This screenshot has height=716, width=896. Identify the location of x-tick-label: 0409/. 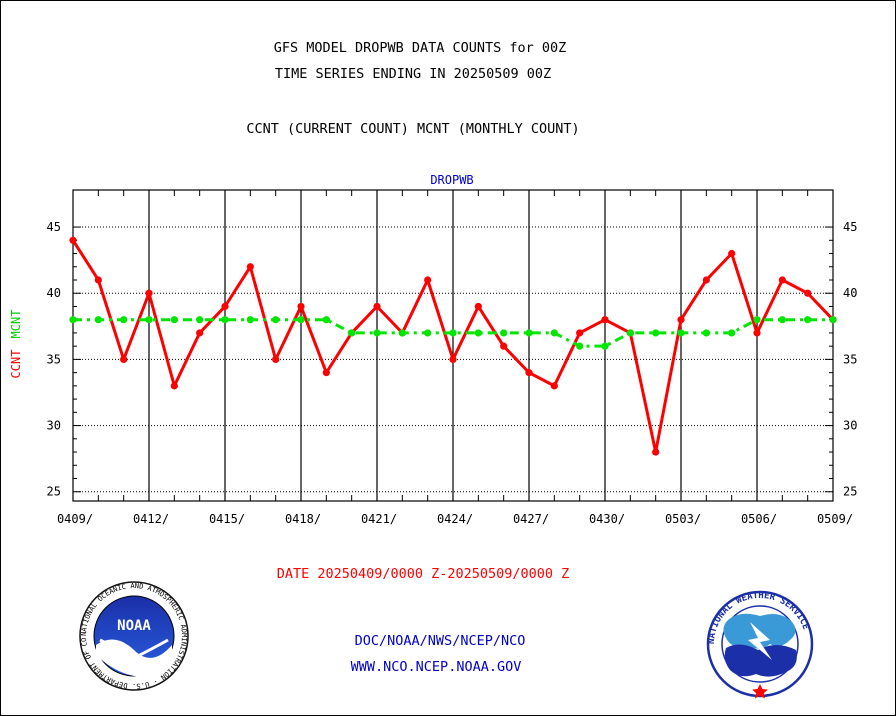
(75, 519).